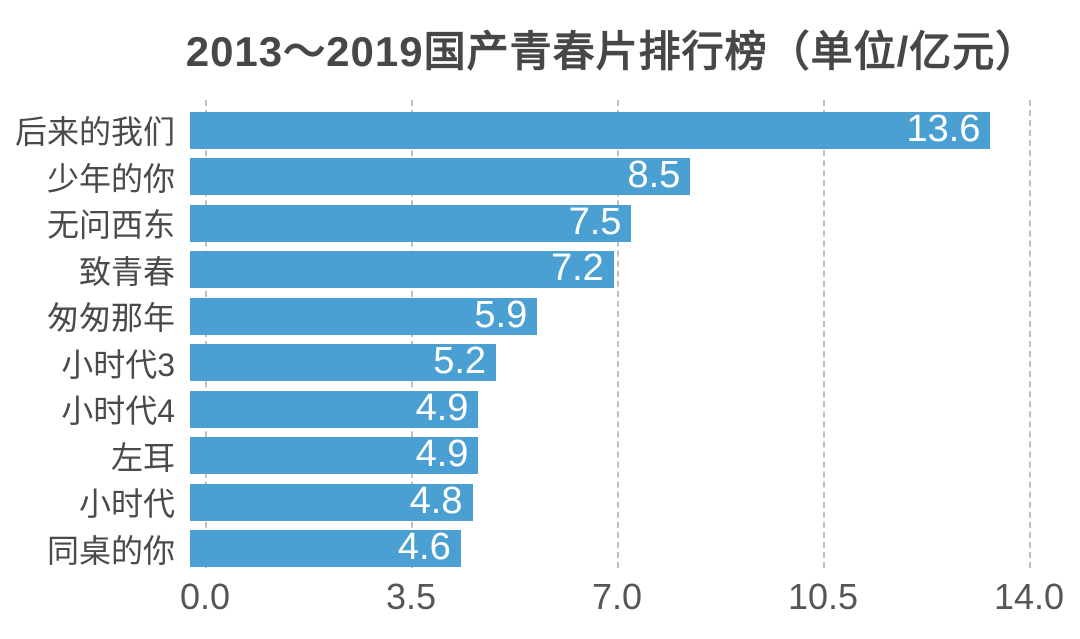 The width and height of the screenshot is (1080, 639). Describe the element at coordinates (411, 596) in the screenshot. I see `x-tick-label: 3.5` at that location.